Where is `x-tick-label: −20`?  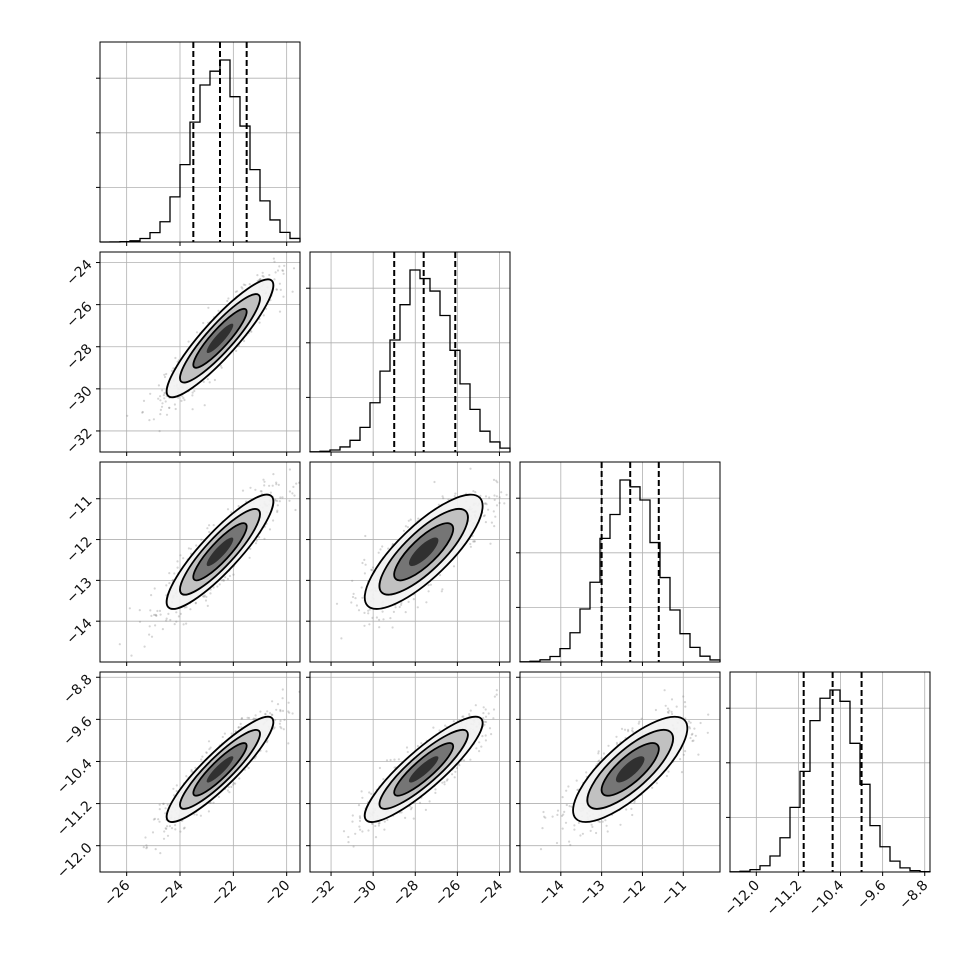
x-tick-label: −20 is located at coordinates (277, 894).